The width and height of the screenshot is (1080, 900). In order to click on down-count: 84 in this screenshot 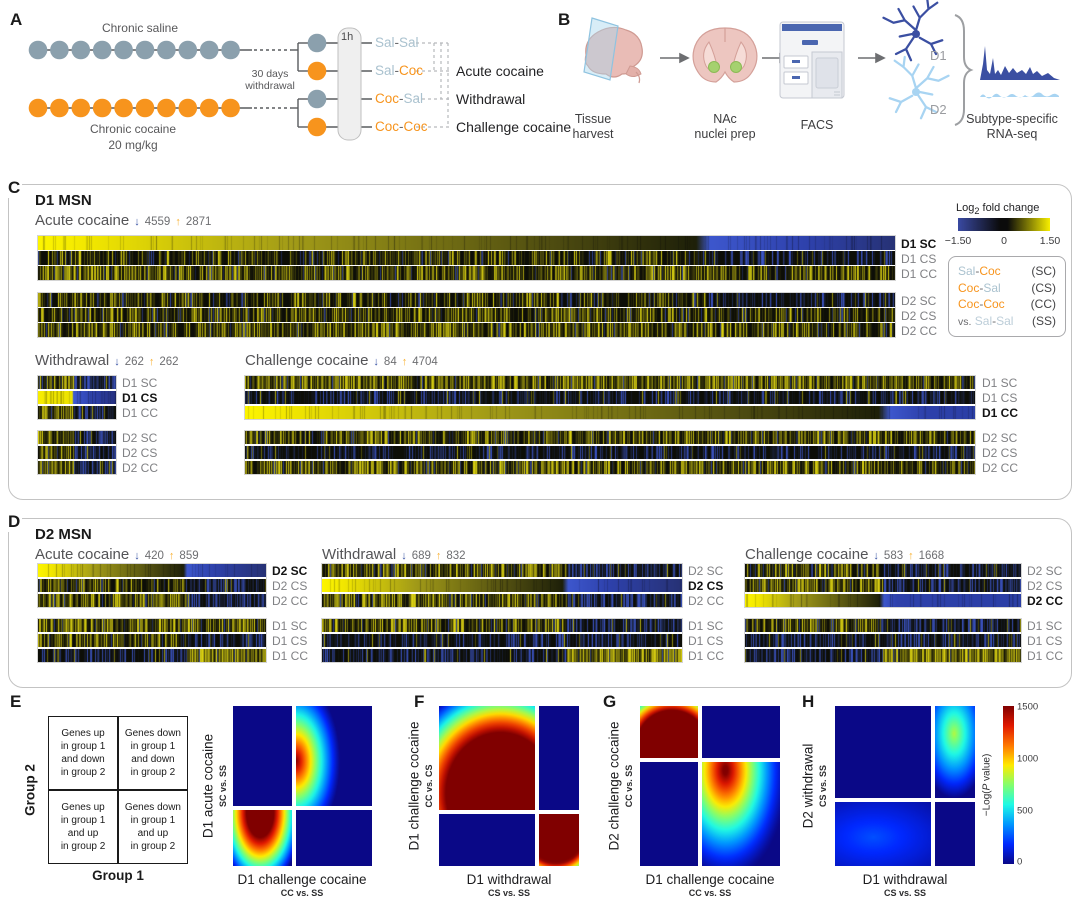, I will do `click(390, 362)`.